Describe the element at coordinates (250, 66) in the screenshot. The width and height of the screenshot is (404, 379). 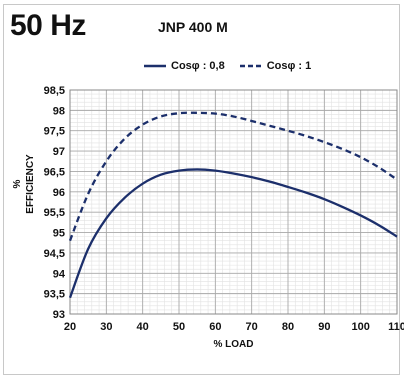
I see `legend-swatch-dashed` at that location.